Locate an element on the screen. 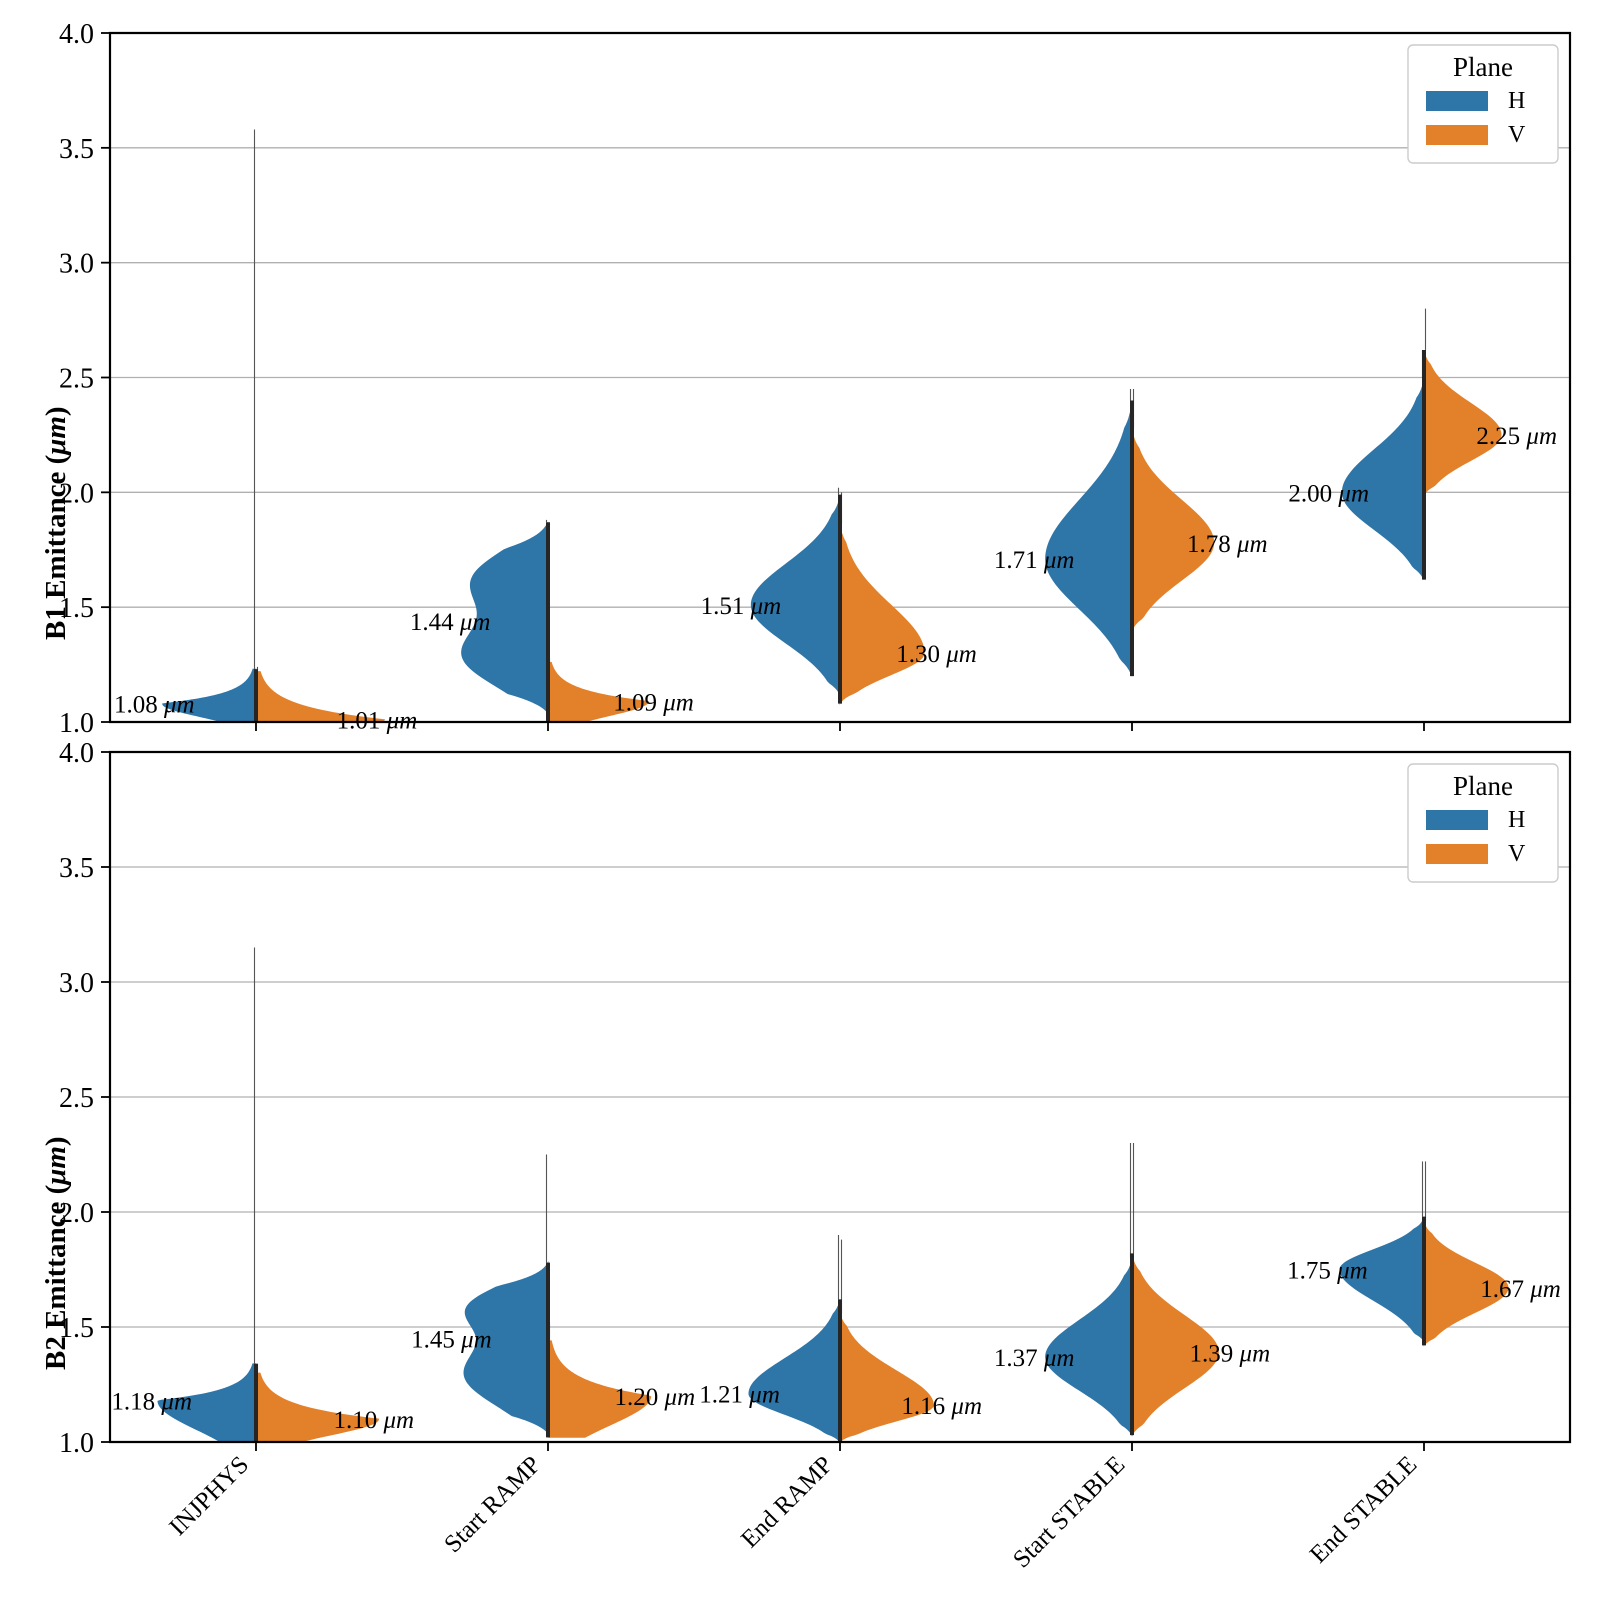 Image resolution: width=1600 pixels, height=1600 pixels. violin-value-label: 1.37 μm is located at coordinates (1034, 1358).